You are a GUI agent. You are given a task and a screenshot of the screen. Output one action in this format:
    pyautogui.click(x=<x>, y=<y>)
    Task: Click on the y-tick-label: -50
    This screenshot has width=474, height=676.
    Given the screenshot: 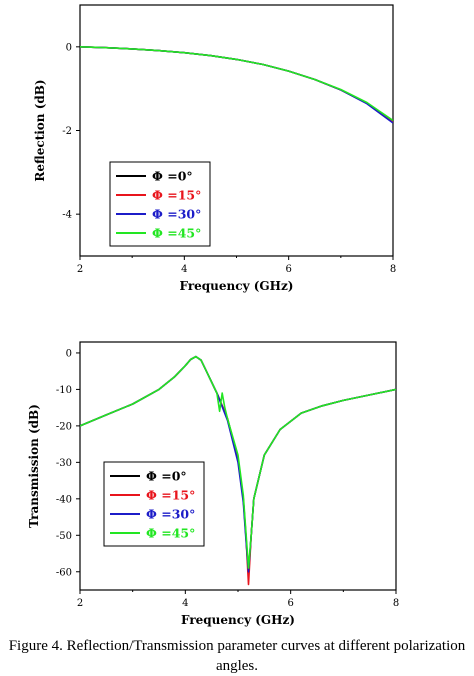 What is the action you would take?
    pyautogui.click(x=64, y=536)
    